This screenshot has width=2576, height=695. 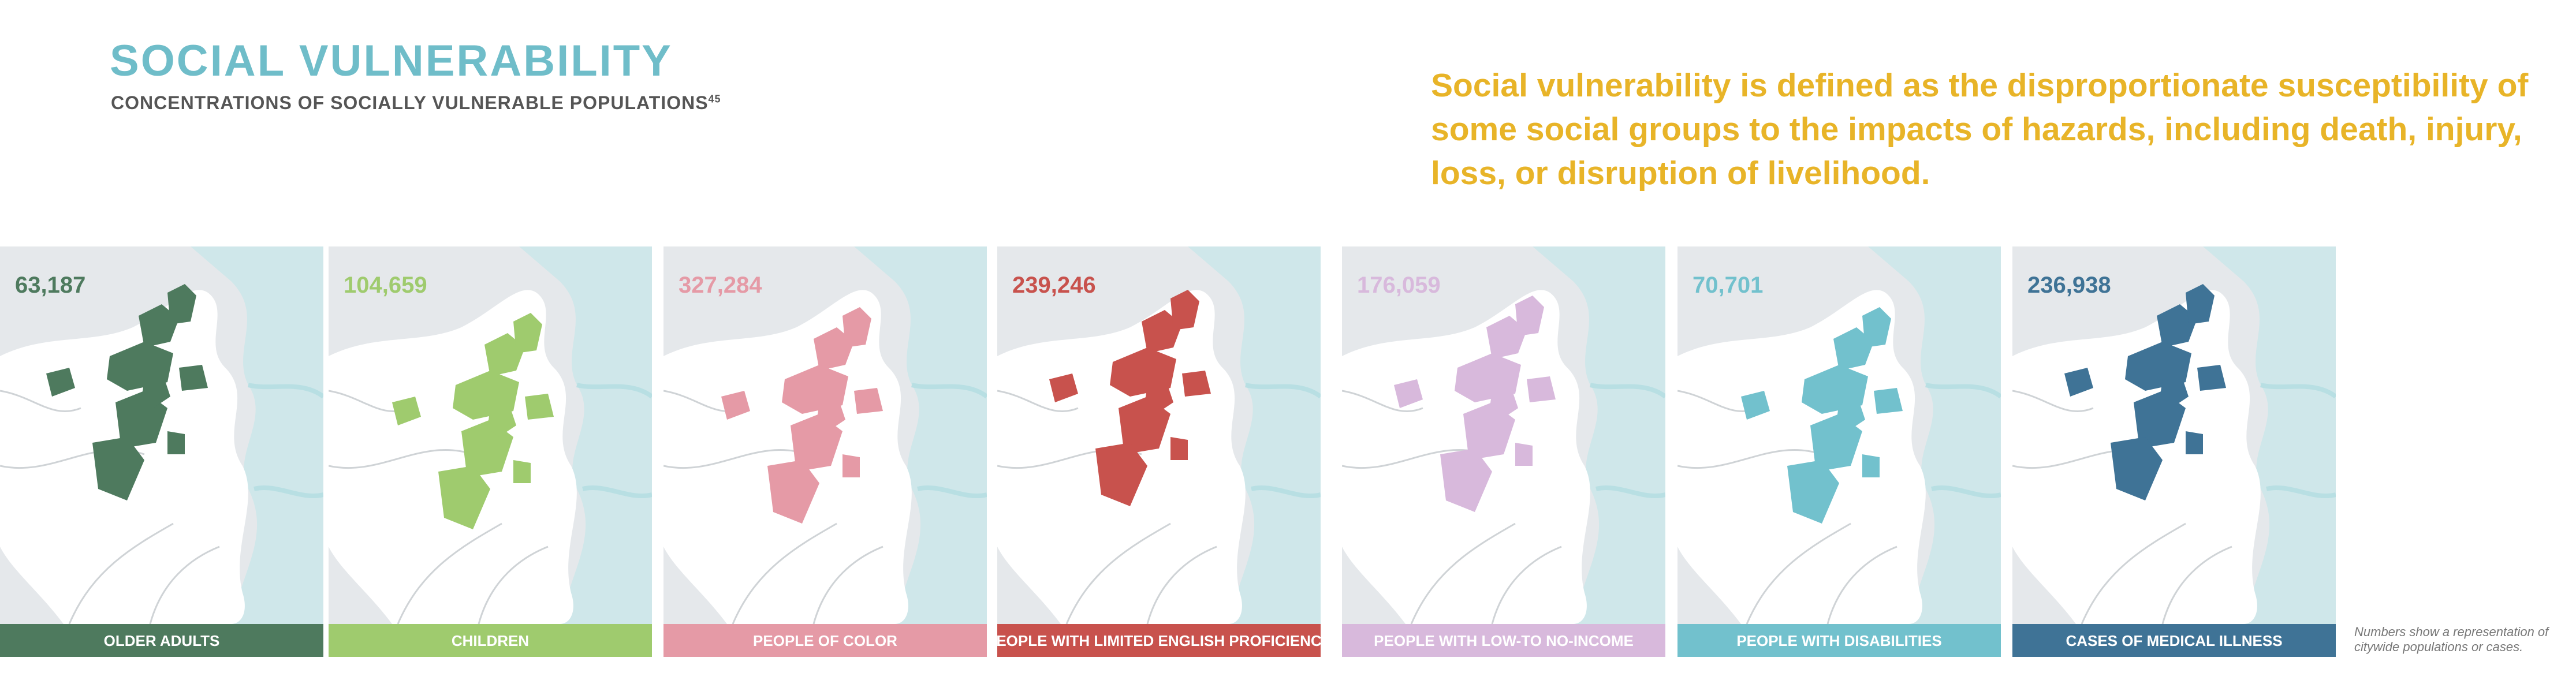 What do you see at coordinates (1054, 285) in the screenshot?
I see `count: 239,246` at bounding box center [1054, 285].